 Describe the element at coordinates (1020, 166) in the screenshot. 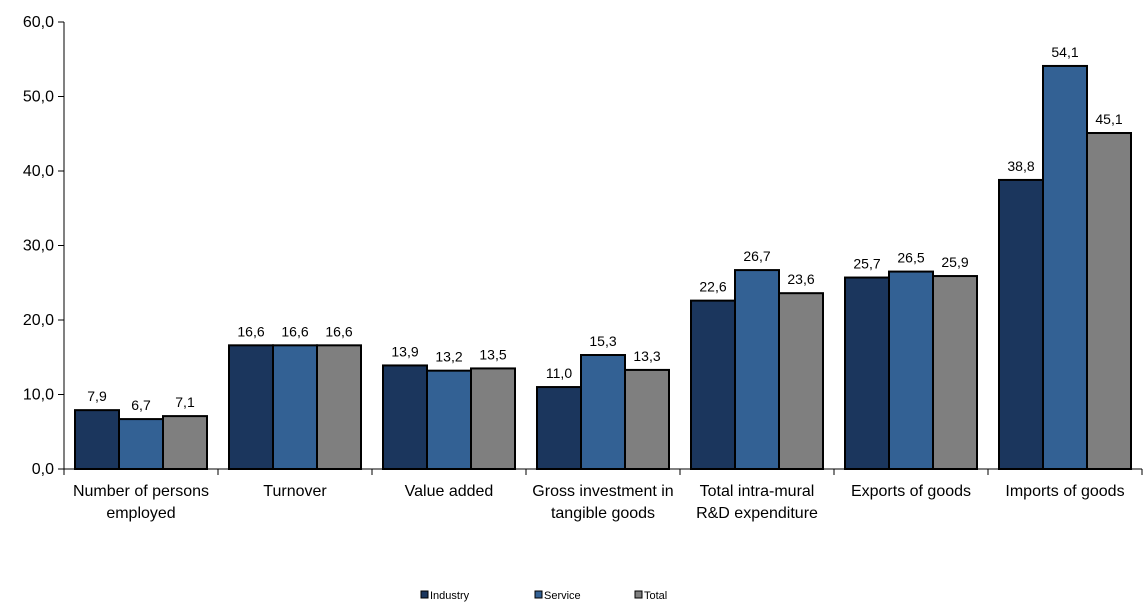

I see `data-label: 38,8` at that location.